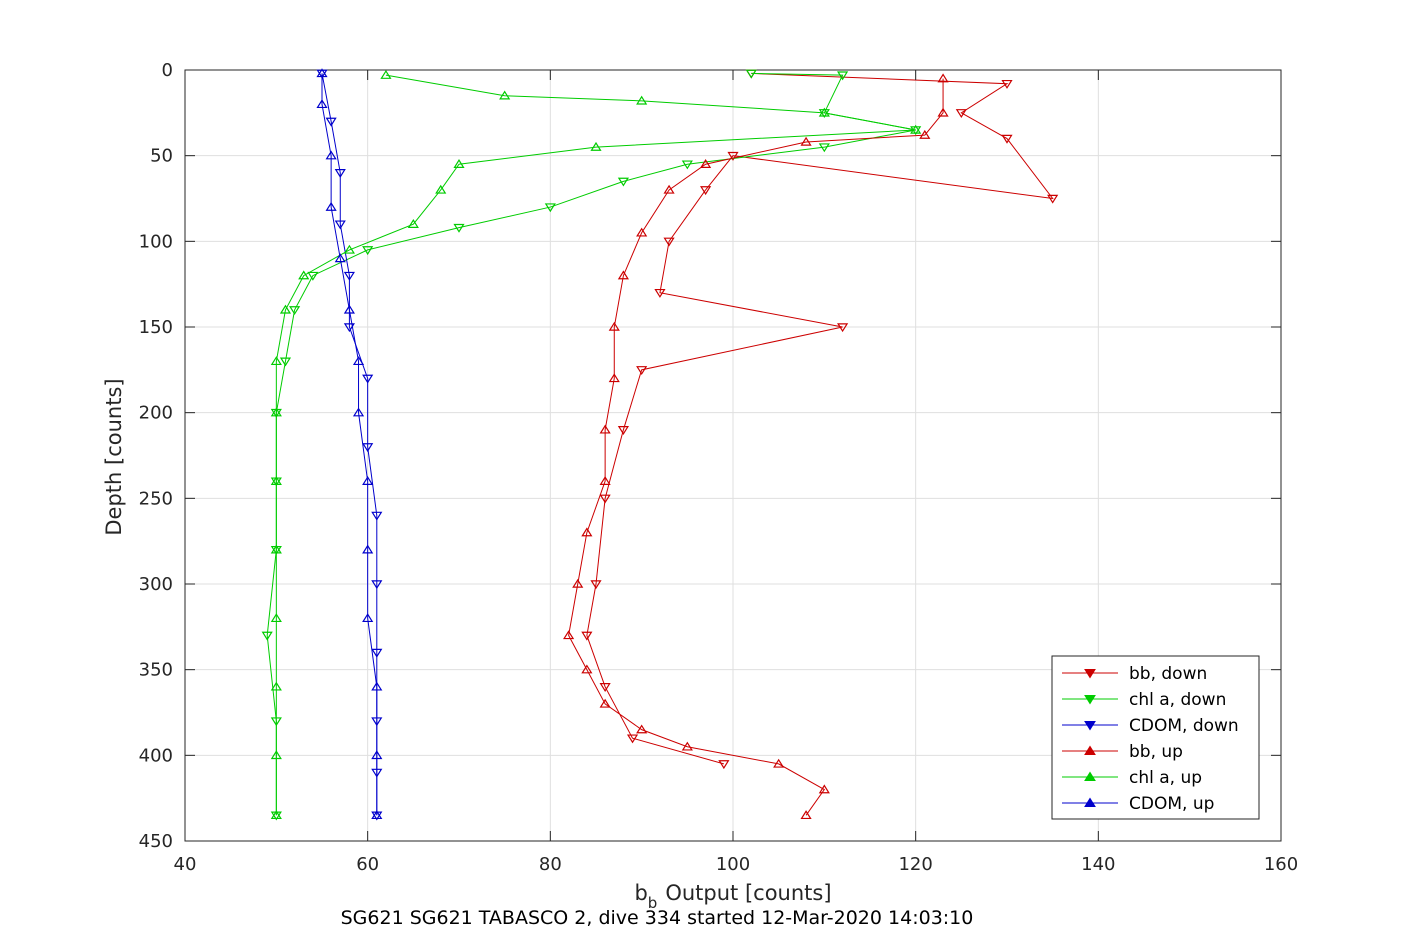 Image resolution: width=1417 pixels, height=945 pixels. I want to click on series-line-cdom-up, so click(349, 444).